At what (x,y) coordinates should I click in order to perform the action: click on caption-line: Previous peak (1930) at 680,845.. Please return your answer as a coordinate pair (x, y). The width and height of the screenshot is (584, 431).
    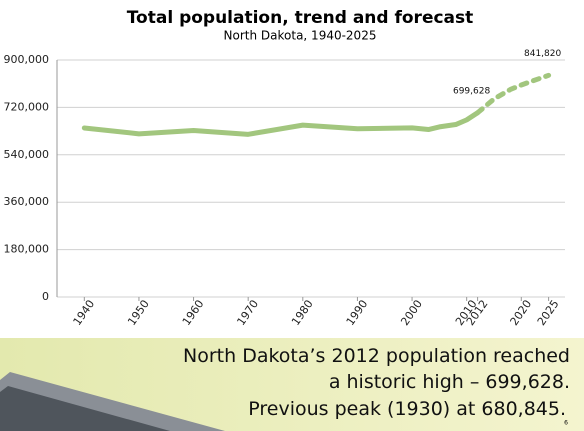
    Looking at the image, I should click on (407, 409).